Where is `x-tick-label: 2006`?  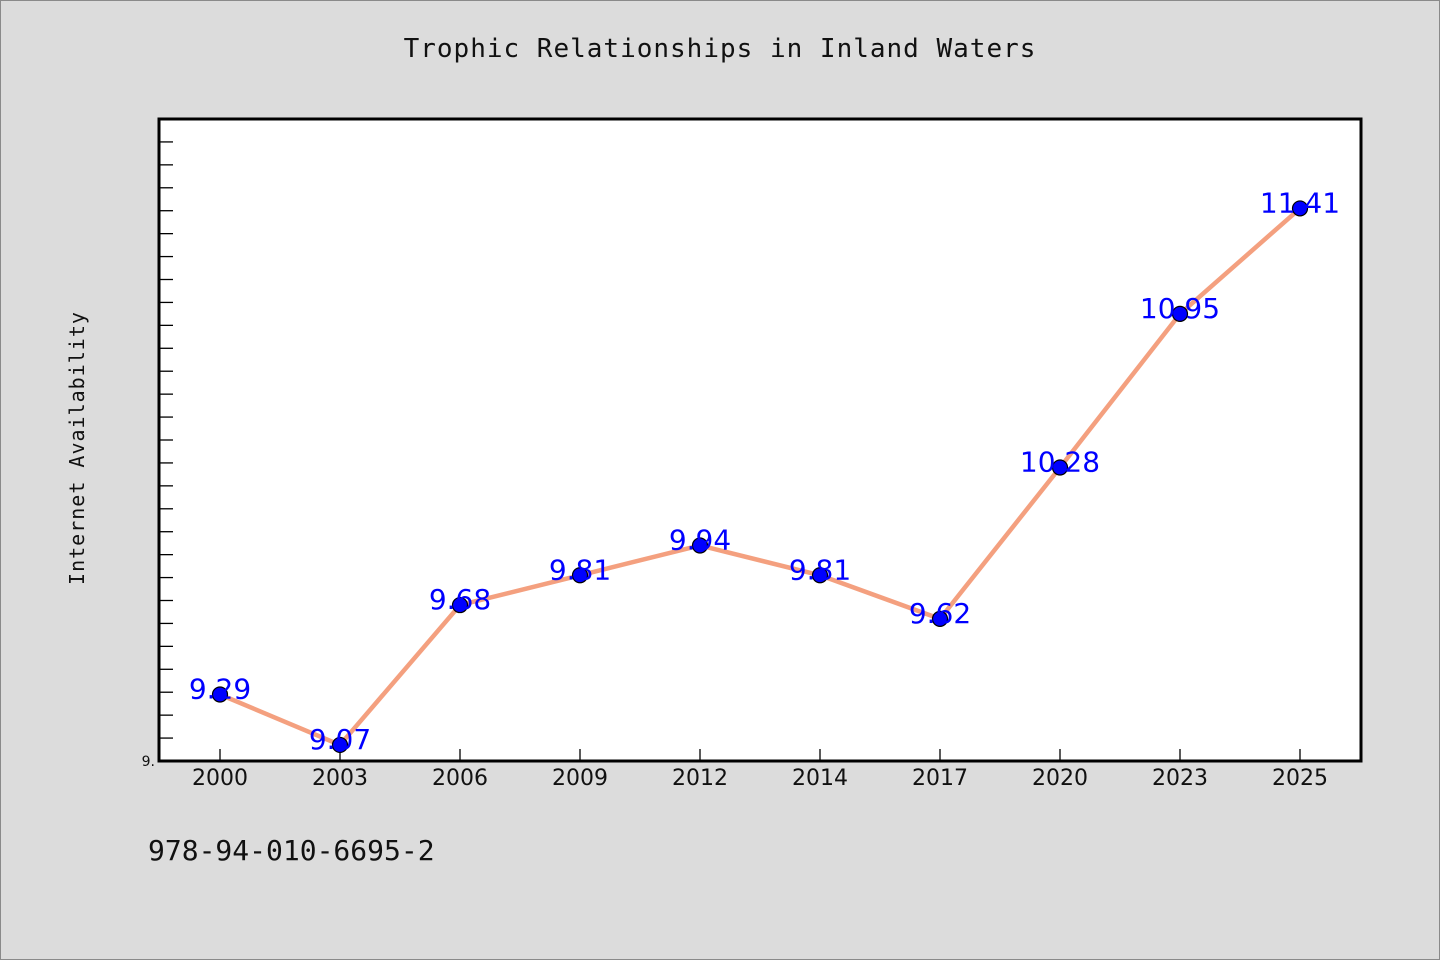 x-tick-label: 2006 is located at coordinates (460, 778).